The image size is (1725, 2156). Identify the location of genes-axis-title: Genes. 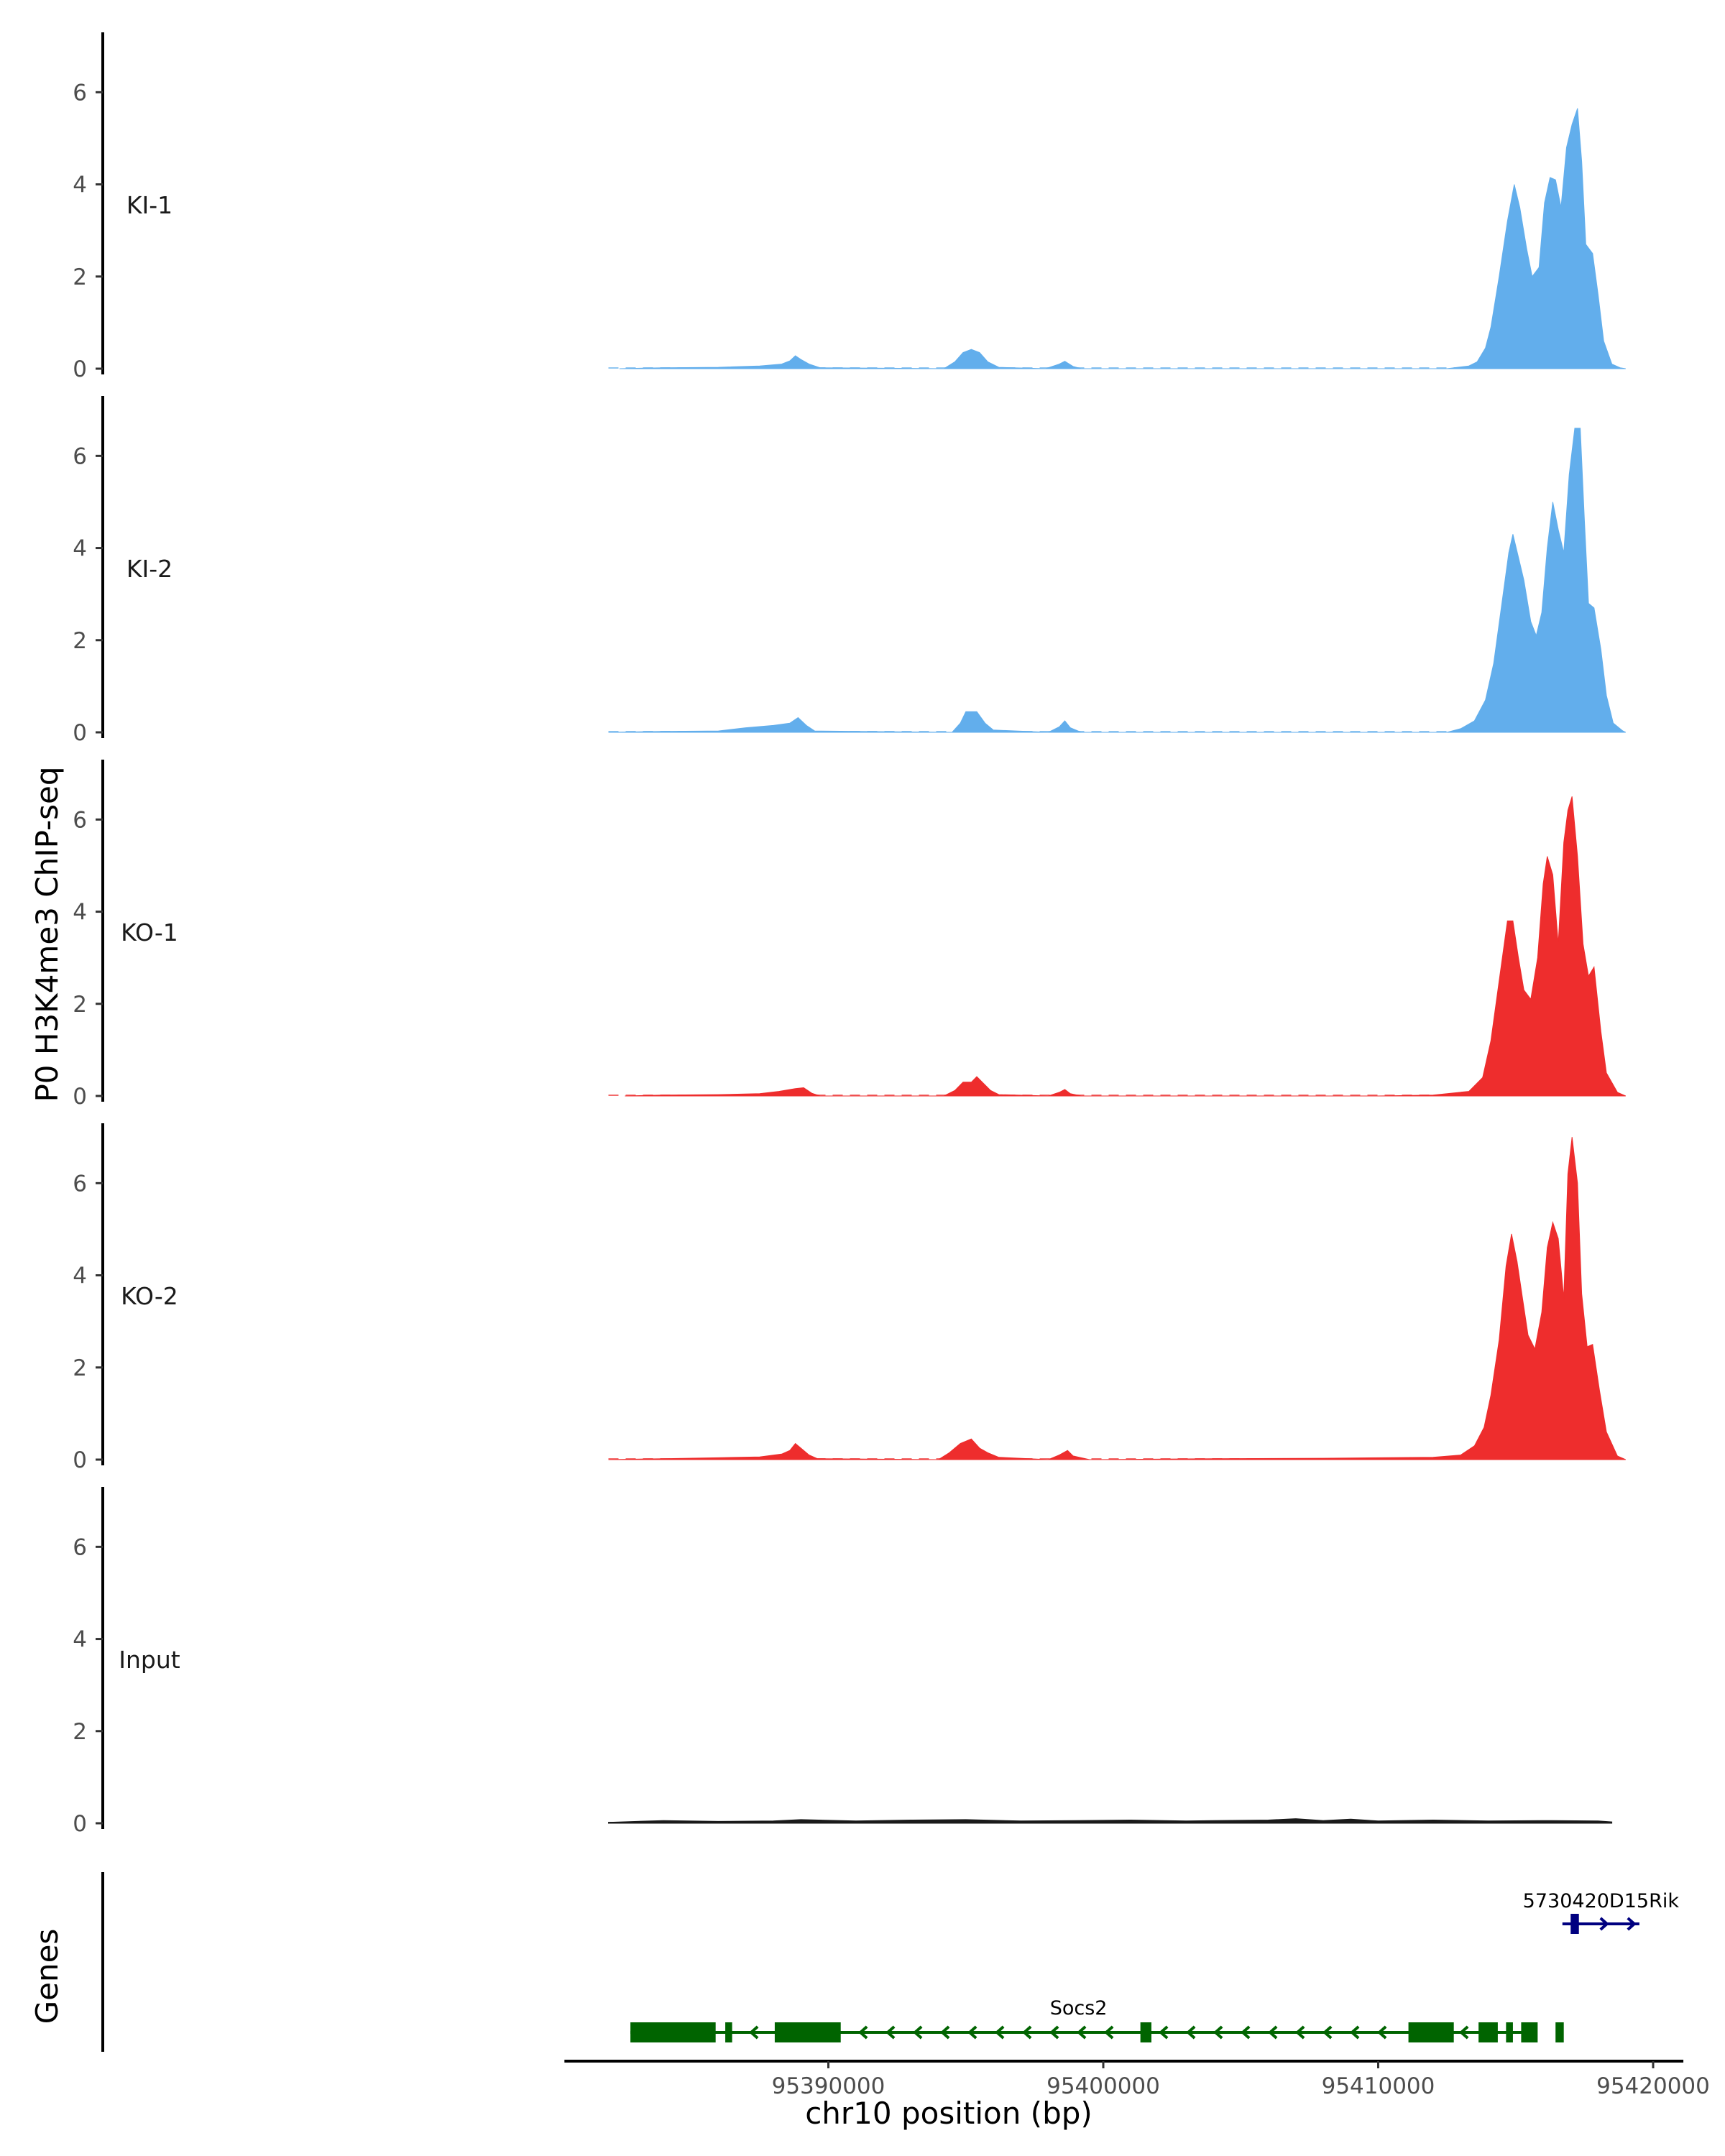
(47, 1977).